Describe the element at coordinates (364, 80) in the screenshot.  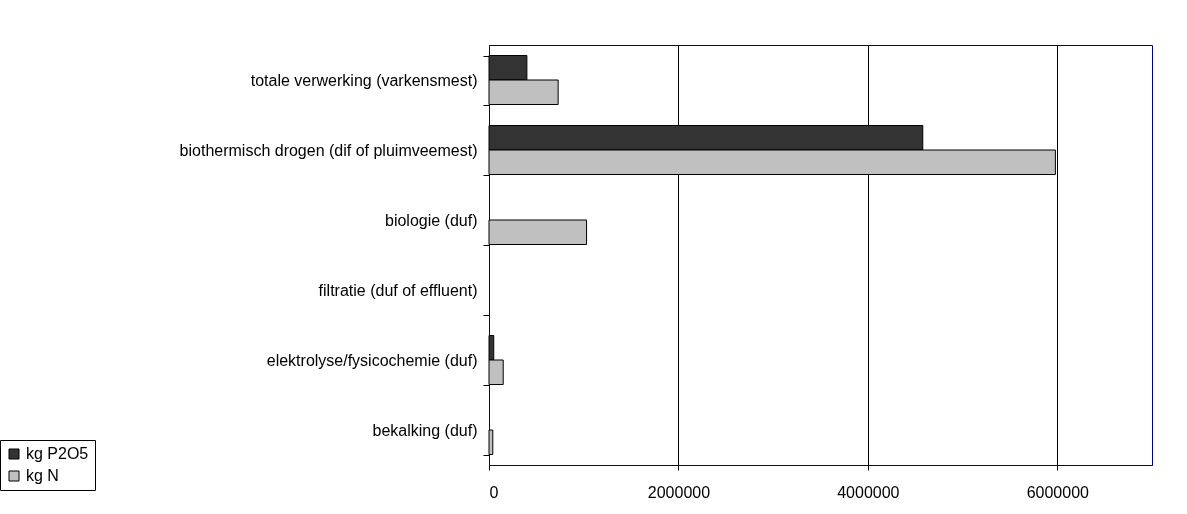
I see `y-tick-label: totale verwerking (varkensmest)` at that location.